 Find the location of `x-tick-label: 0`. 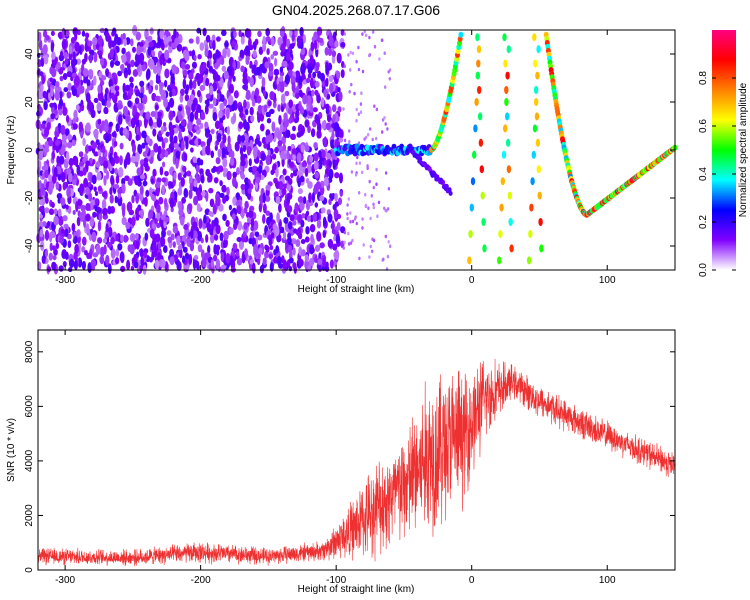

x-tick-label: 0 is located at coordinates (472, 280).